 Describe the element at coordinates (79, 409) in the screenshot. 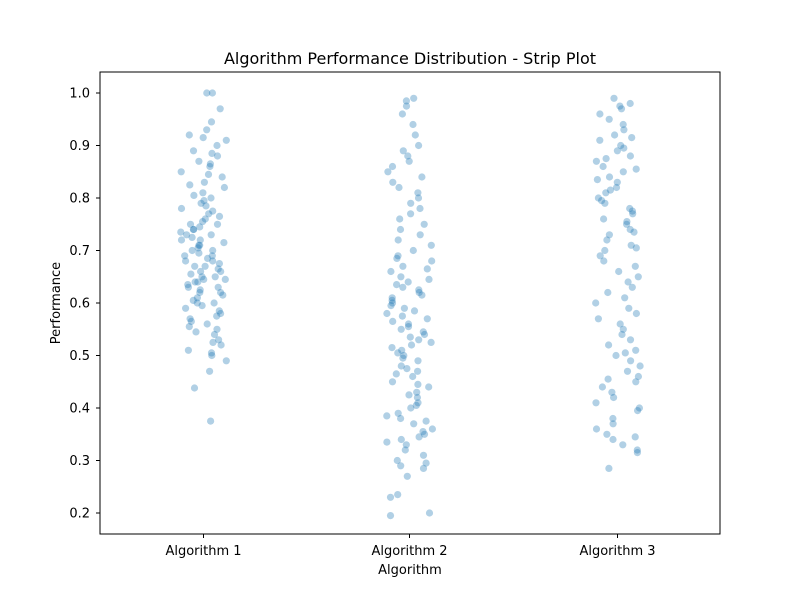

I see `y-tick-label: 0.4` at that location.